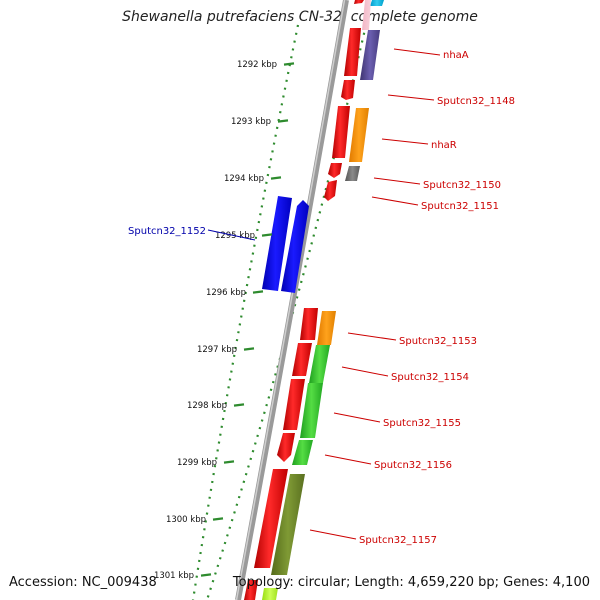  I want to click on tick-label: 1301 kbp, so click(174, 576).